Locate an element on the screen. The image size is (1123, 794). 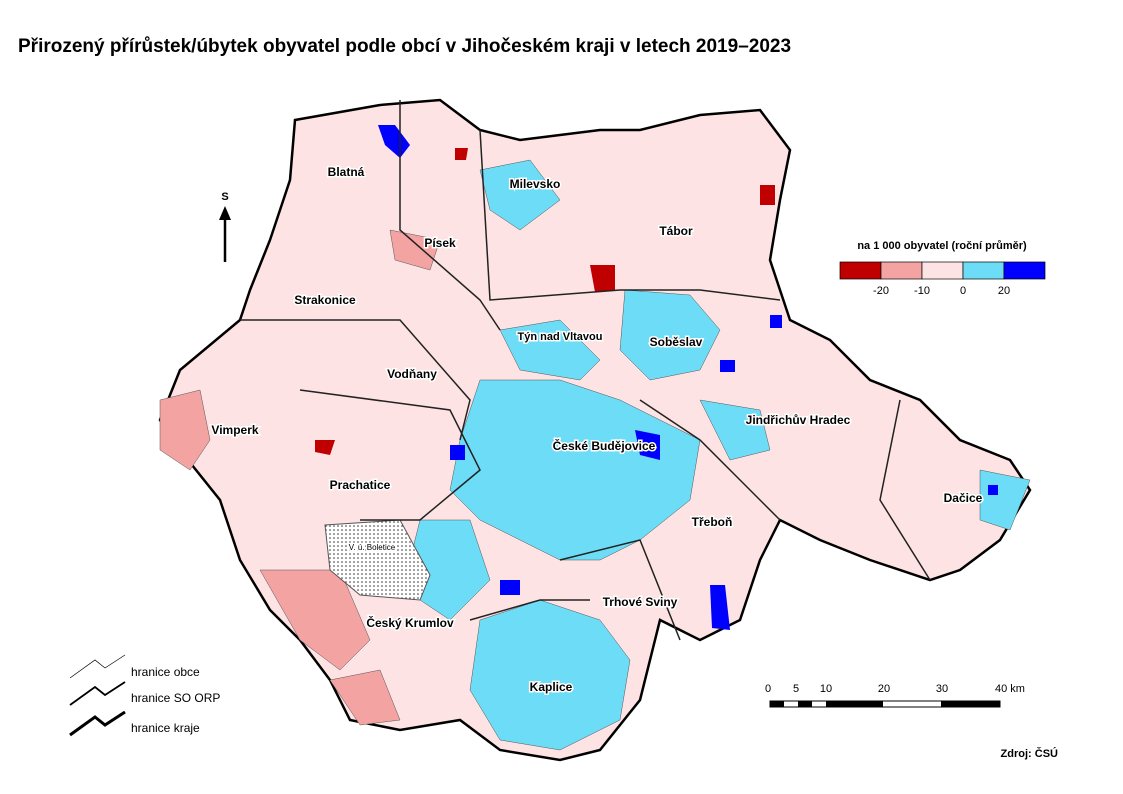
place-label: V. ú. Boletice is located at coordinates (372, 547).